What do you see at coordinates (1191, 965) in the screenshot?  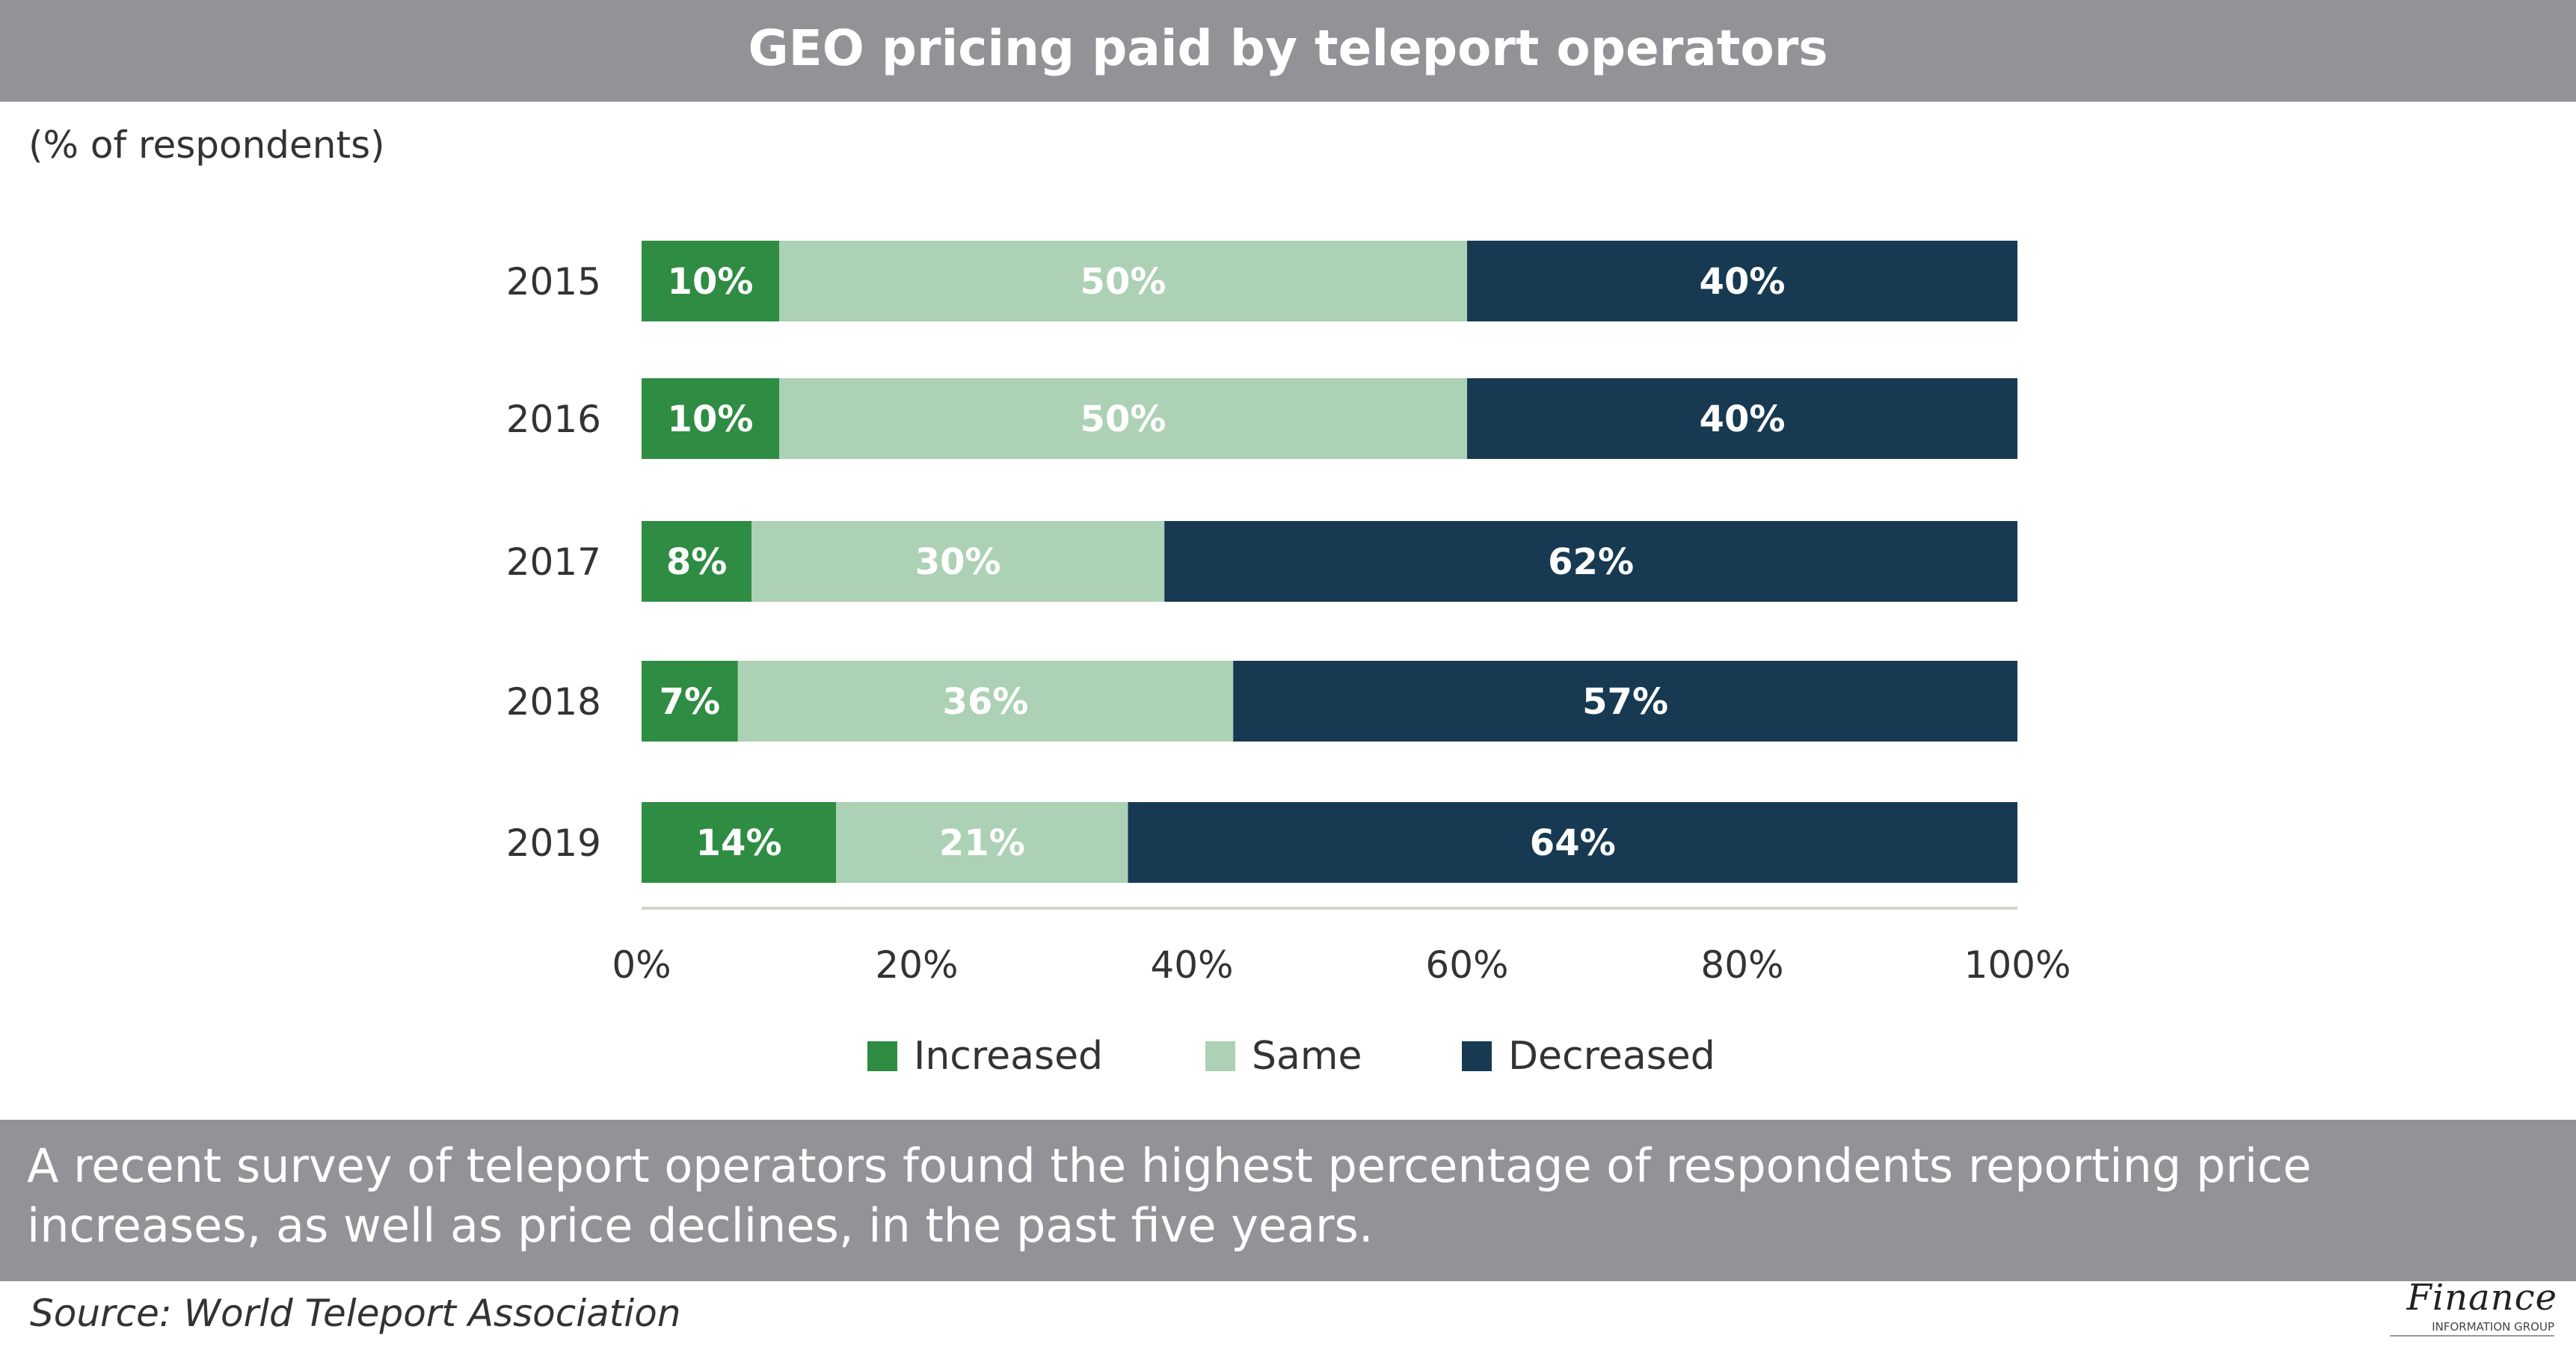 I see `x-tick-label: 40%` at bounding box center [1191, 965].